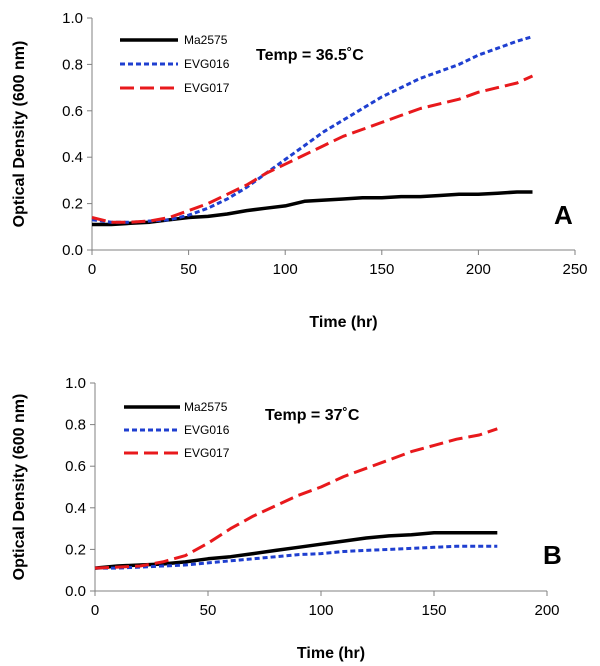 This screenshot has width=600, height=666. Describe the element at coordinates (296, 498) in the screenshot. I see `series-line-evg017` at that location.